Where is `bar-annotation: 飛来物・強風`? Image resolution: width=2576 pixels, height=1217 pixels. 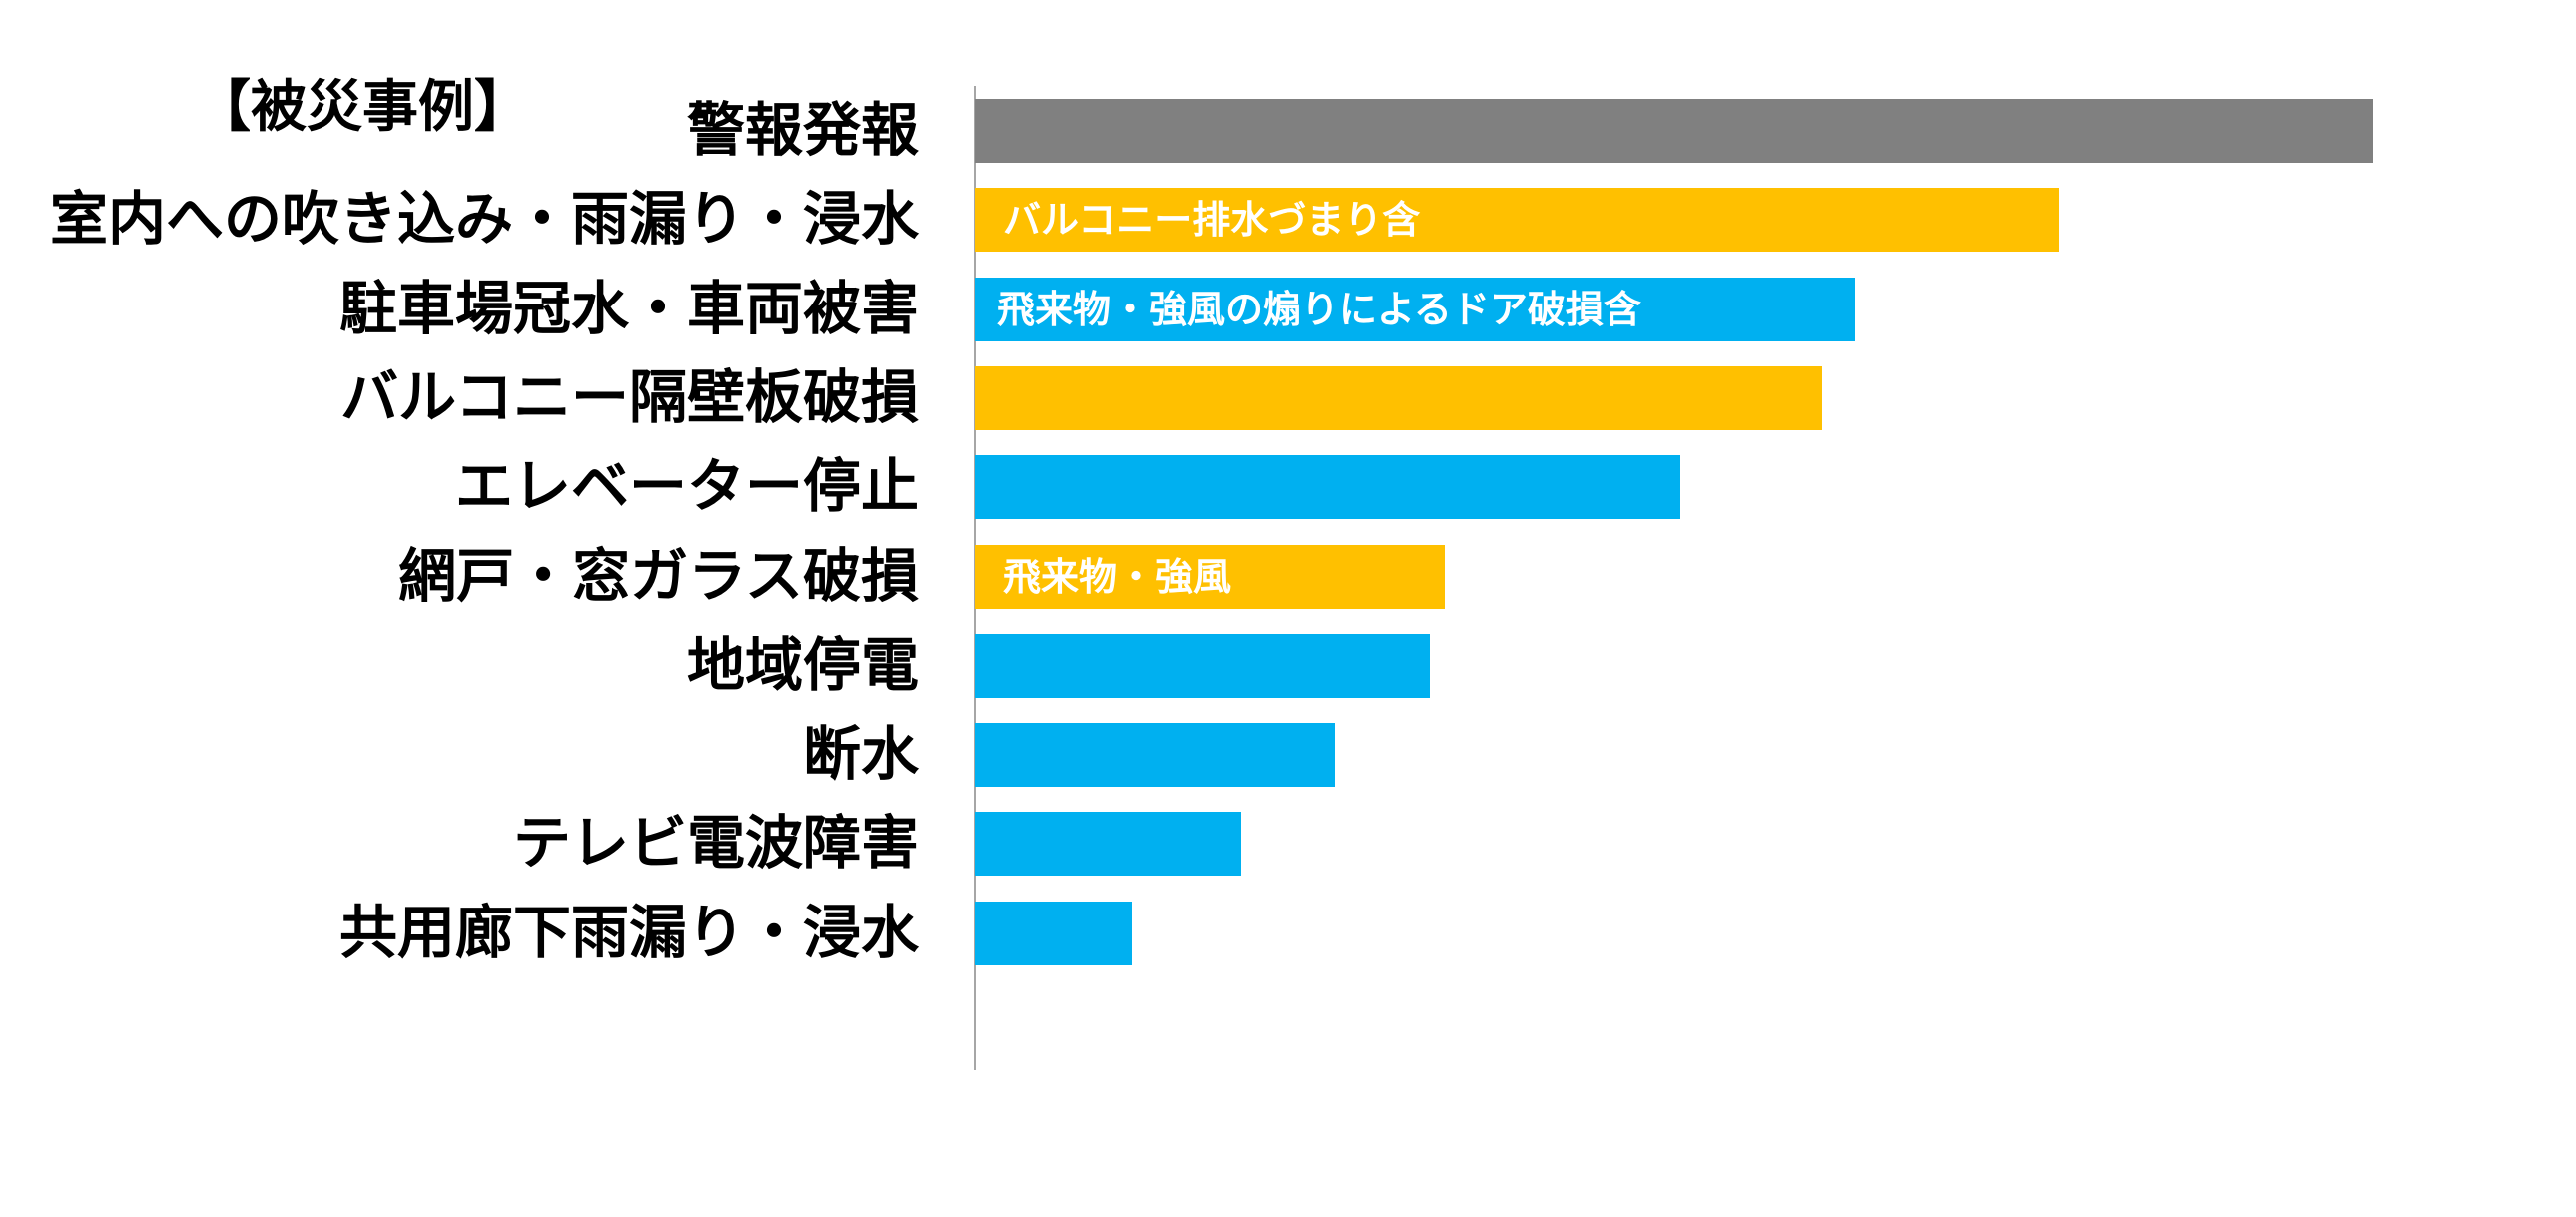 bar-annotation: 飛来物・強風 is located at coordinates (1117, 576).